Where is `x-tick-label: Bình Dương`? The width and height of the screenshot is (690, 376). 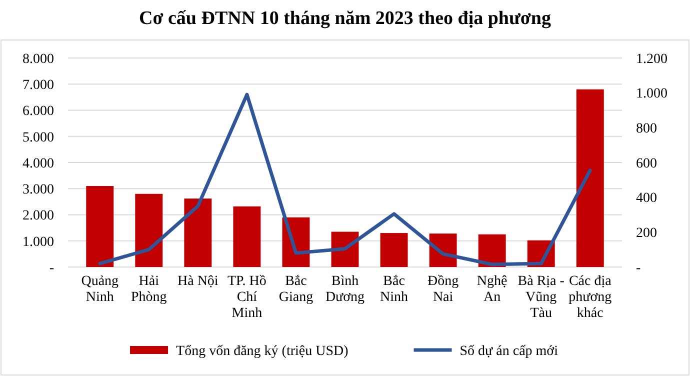 x-tick-label: Bình Dương is located at coordinates (345, 289).